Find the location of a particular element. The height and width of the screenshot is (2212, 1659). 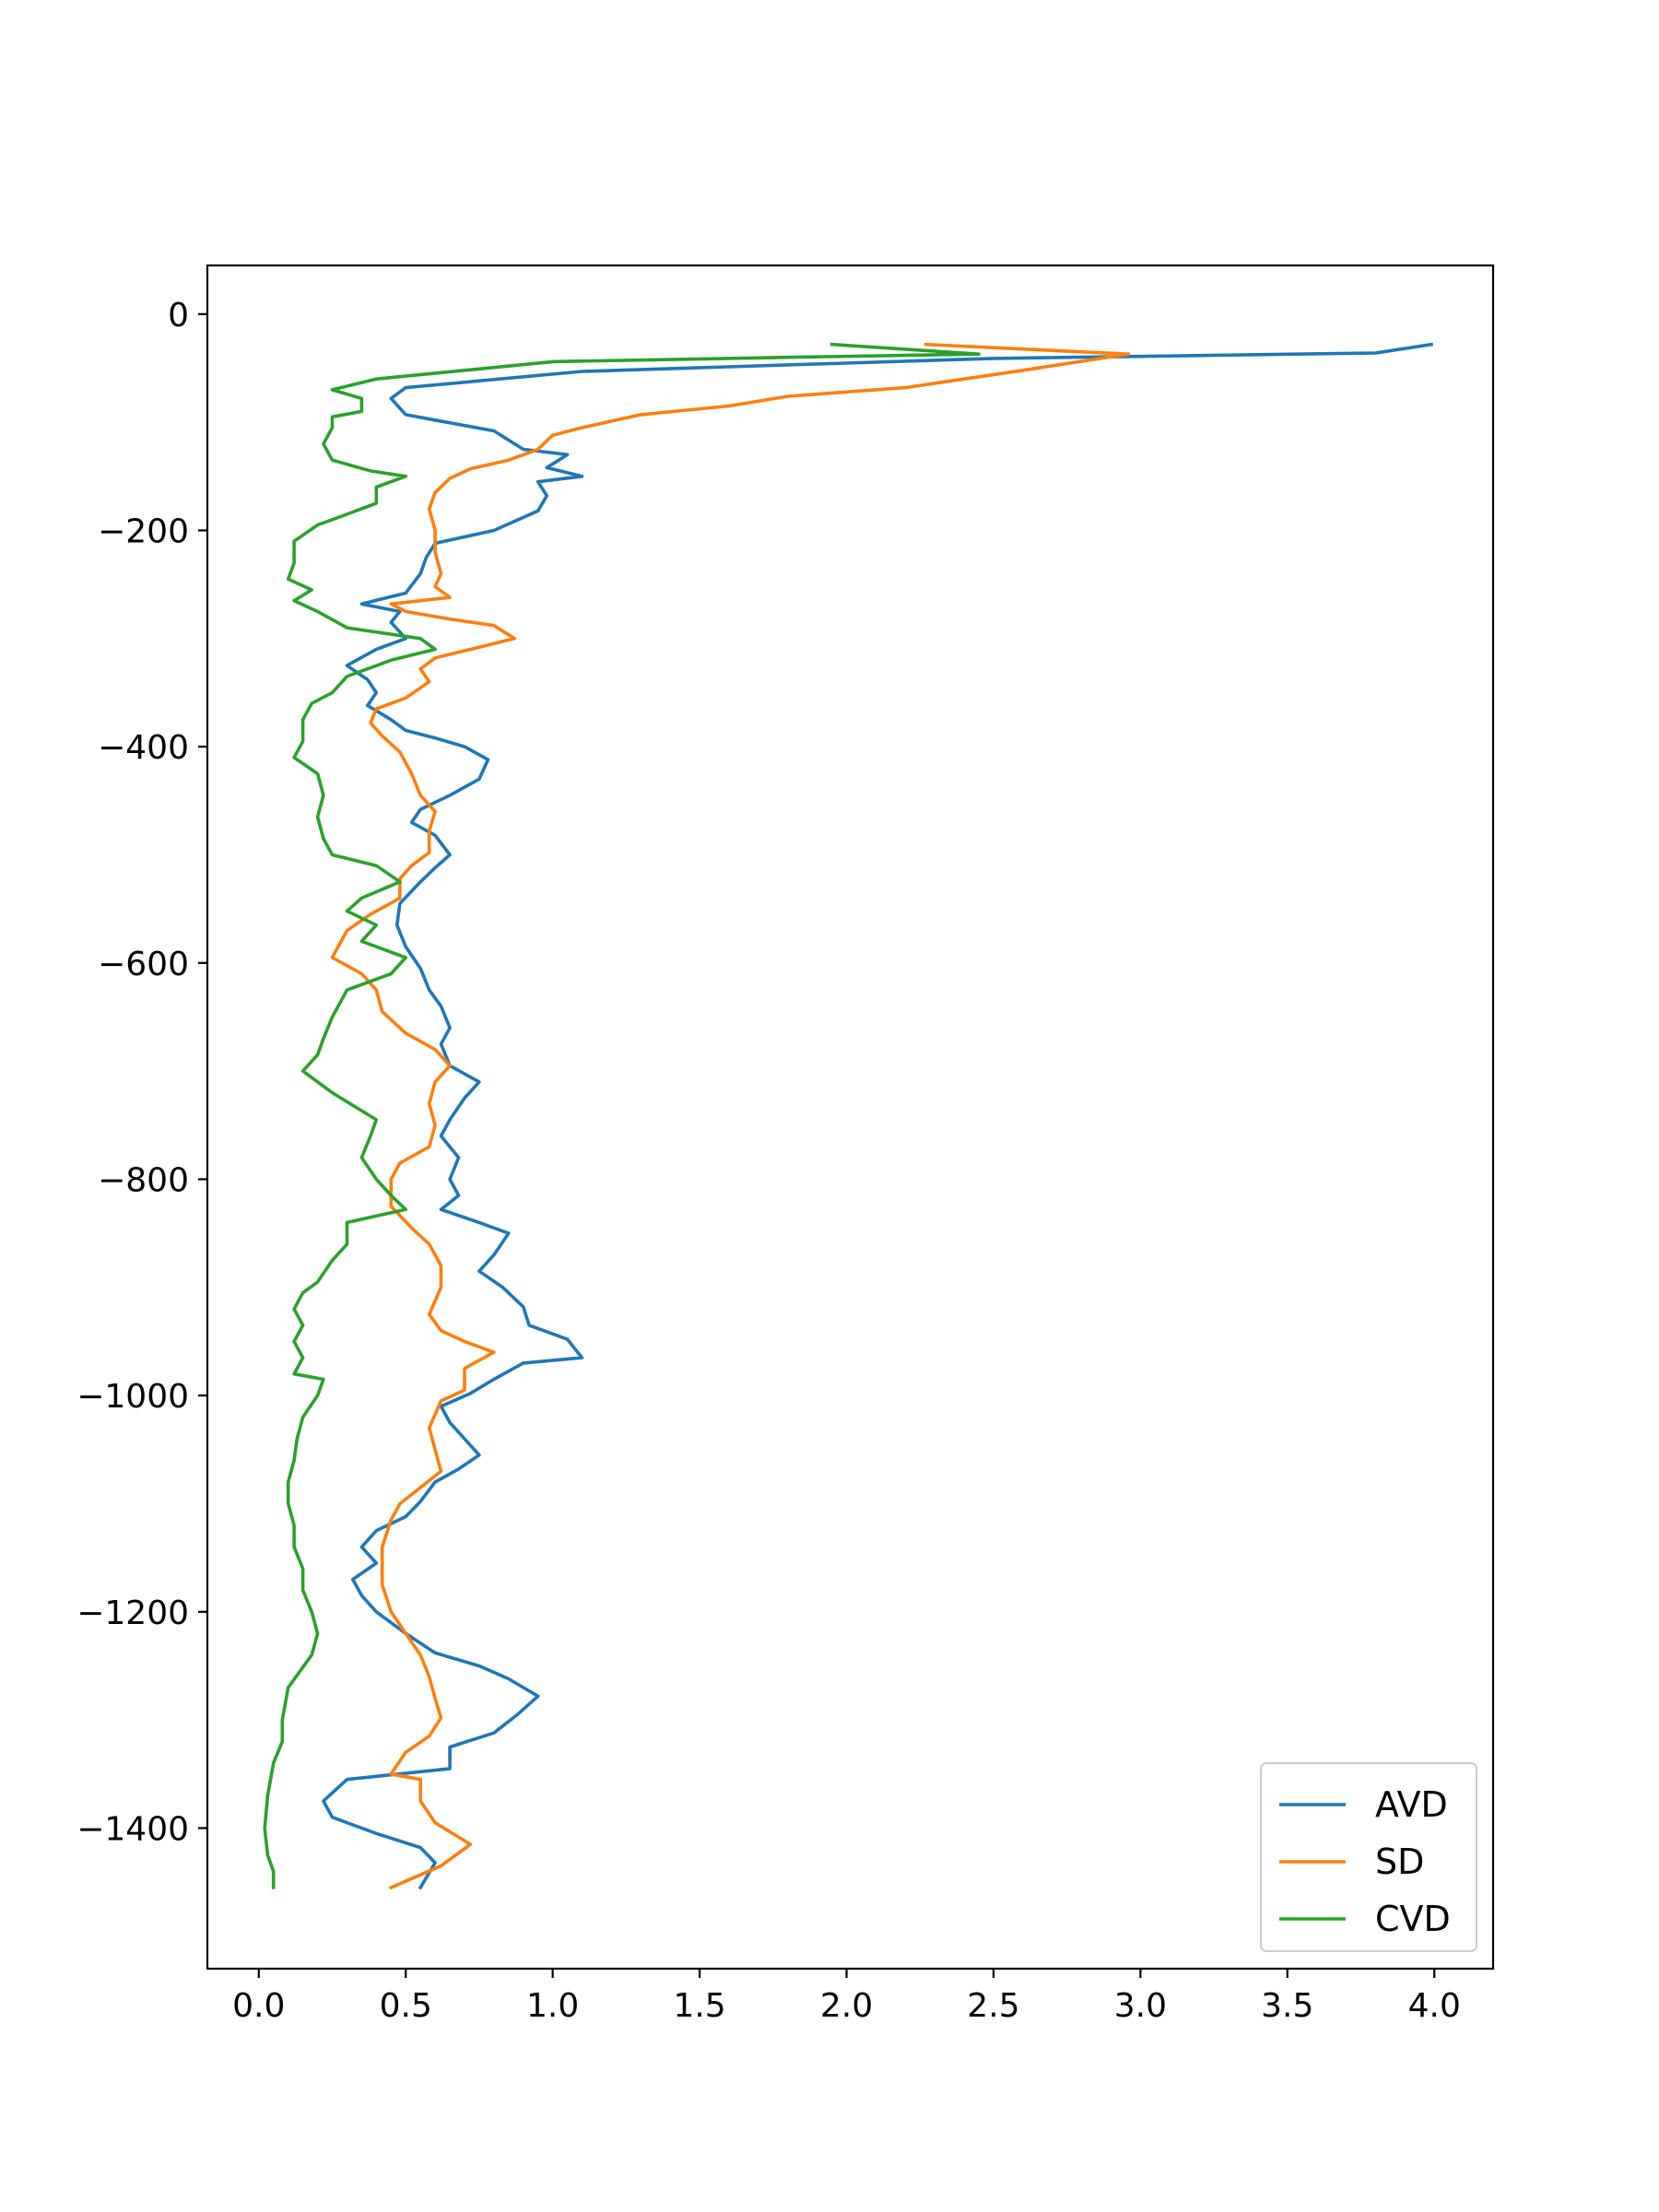

x-tick-label: 0.0 is located at coordinates (258, 2006).